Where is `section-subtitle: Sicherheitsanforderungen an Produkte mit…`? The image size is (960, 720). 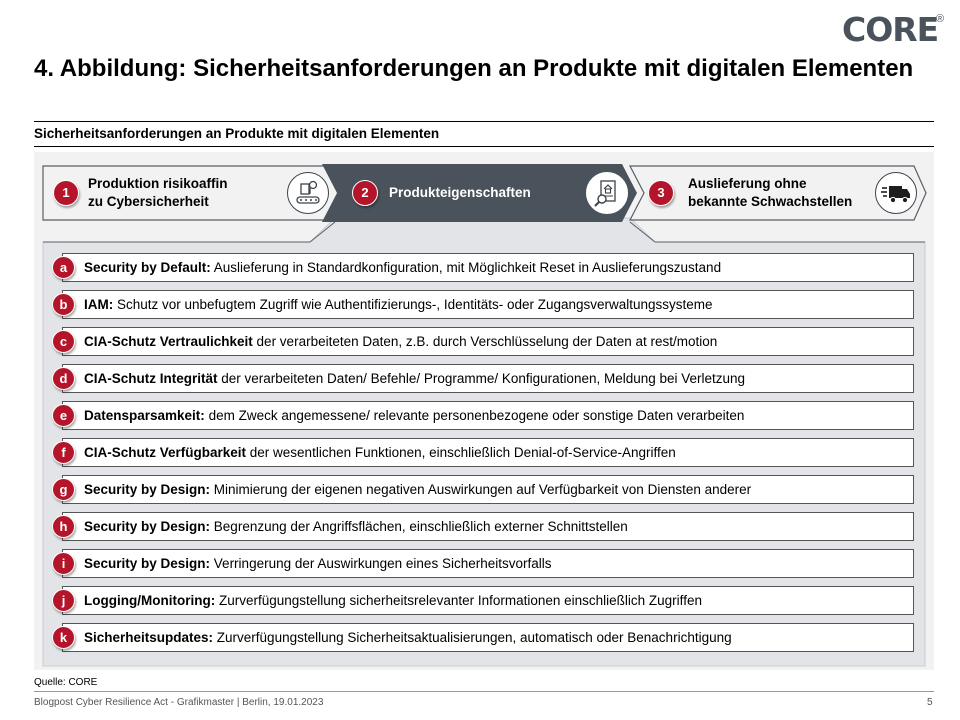 section-subtitle: Sicherheitsanforderungen an Produkte mit… is located at coordinates (237, 133).